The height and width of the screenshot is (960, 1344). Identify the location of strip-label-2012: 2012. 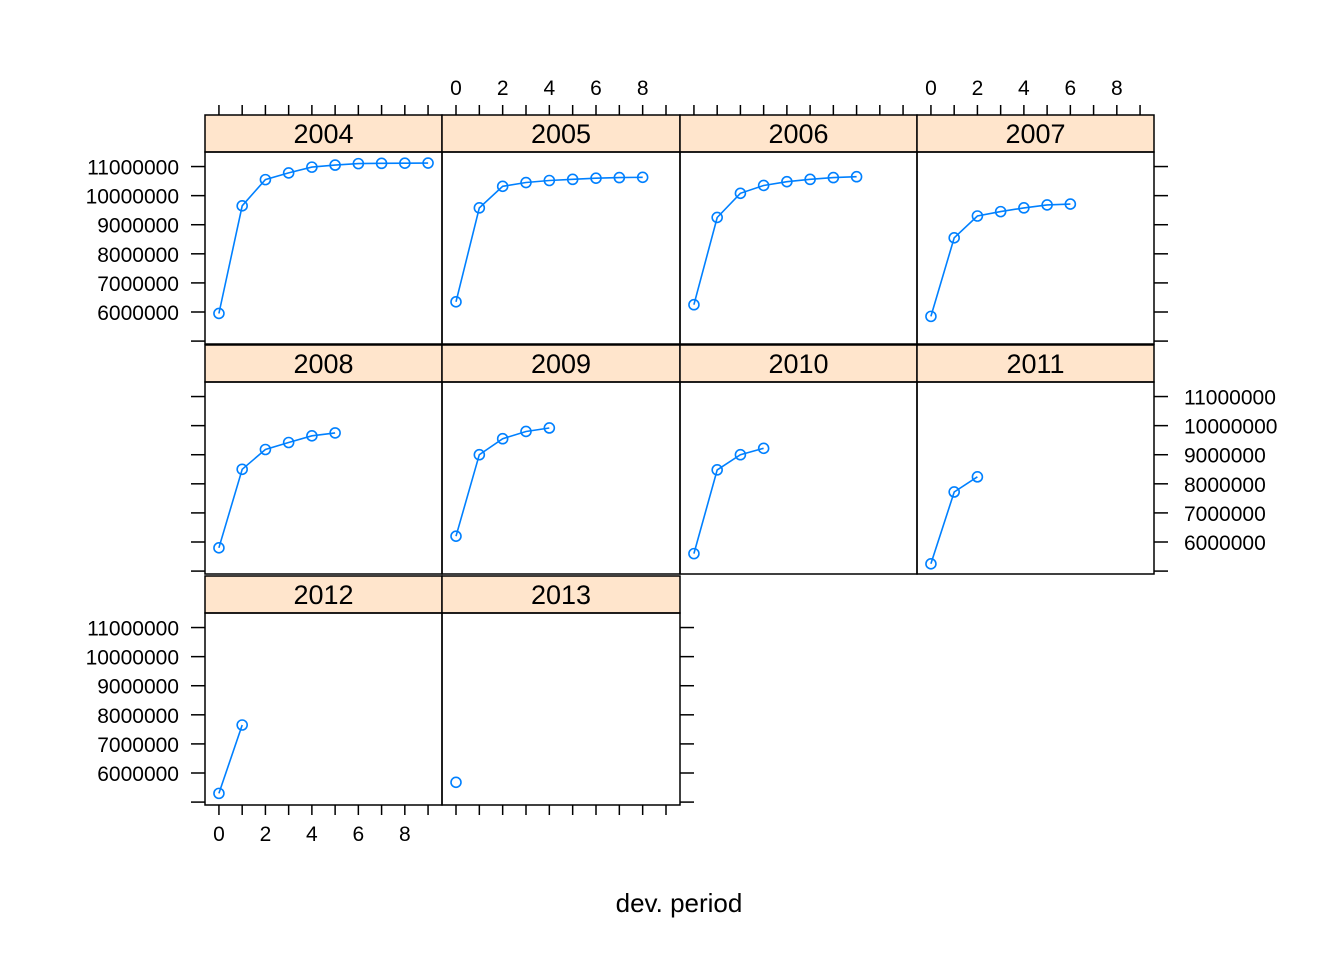
(323, 595).